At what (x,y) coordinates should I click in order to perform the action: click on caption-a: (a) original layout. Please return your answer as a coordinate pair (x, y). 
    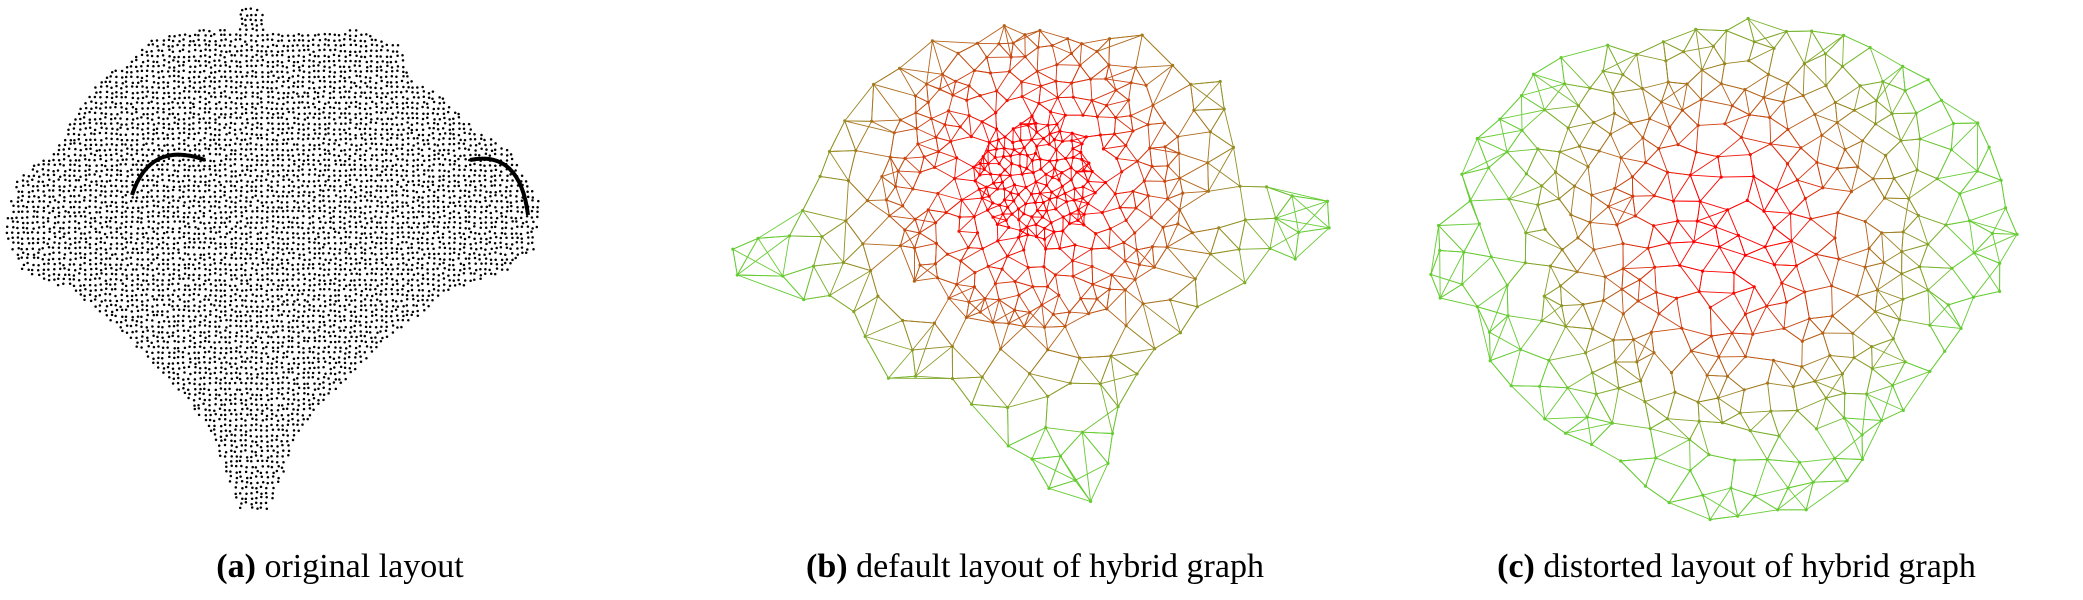
    Looking at the image, I should click on (340, 567).